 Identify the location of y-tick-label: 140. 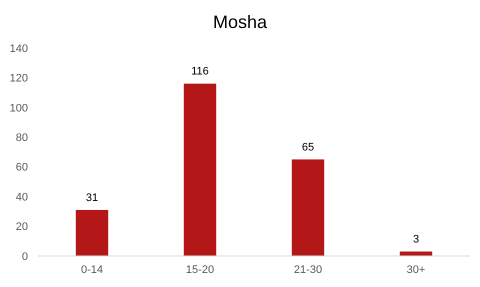
(19, 48).